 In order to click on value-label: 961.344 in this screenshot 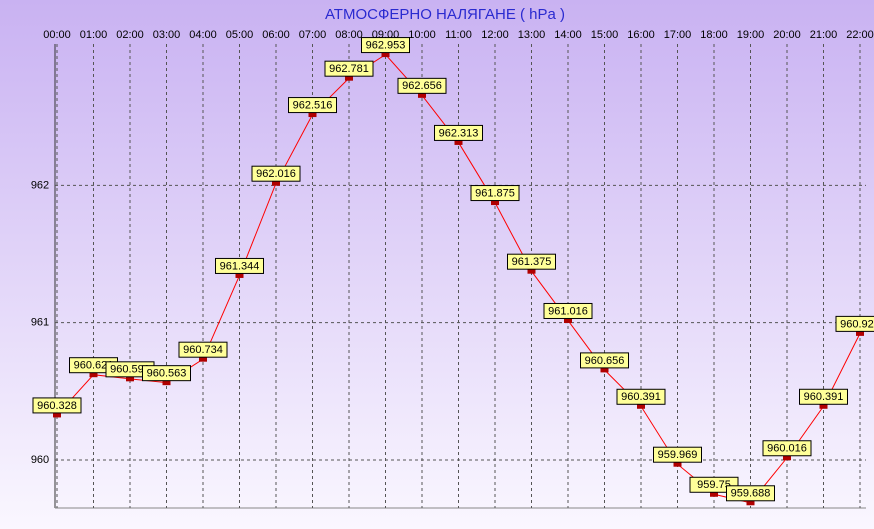, I will do `click(240, 266)`.